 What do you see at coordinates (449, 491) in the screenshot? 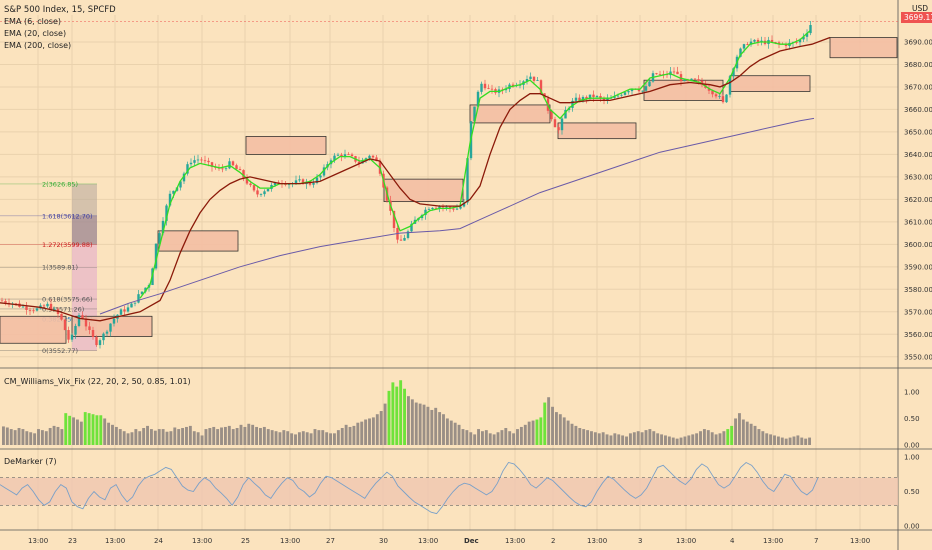
I see `demarker-band` at bounding box center [449, 491].